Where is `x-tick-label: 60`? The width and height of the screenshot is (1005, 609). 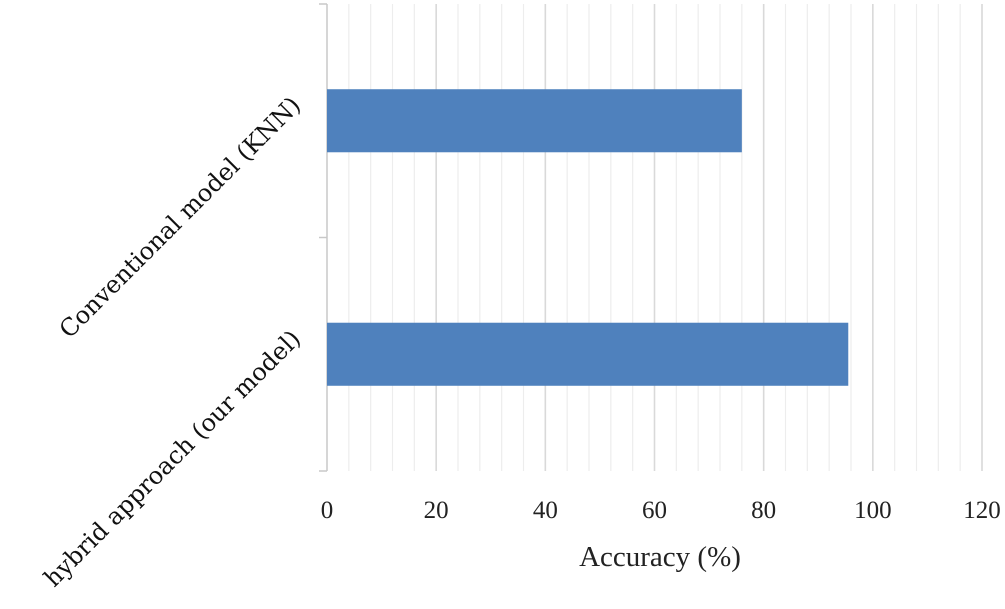
x-tick-label: 60 is located at coordinates (654, 510).